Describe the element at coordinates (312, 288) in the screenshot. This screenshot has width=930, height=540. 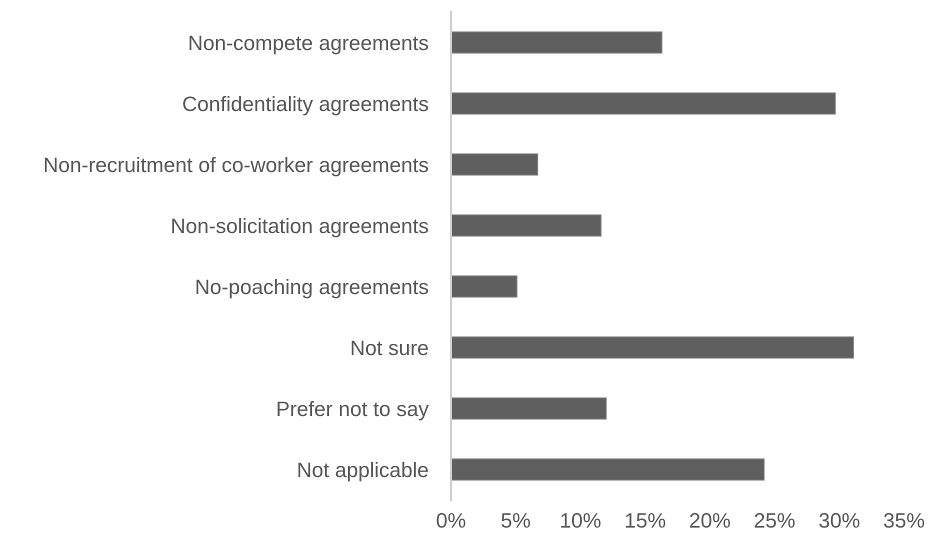
I see `y-tick-label: No-poaching agreements` at that location.